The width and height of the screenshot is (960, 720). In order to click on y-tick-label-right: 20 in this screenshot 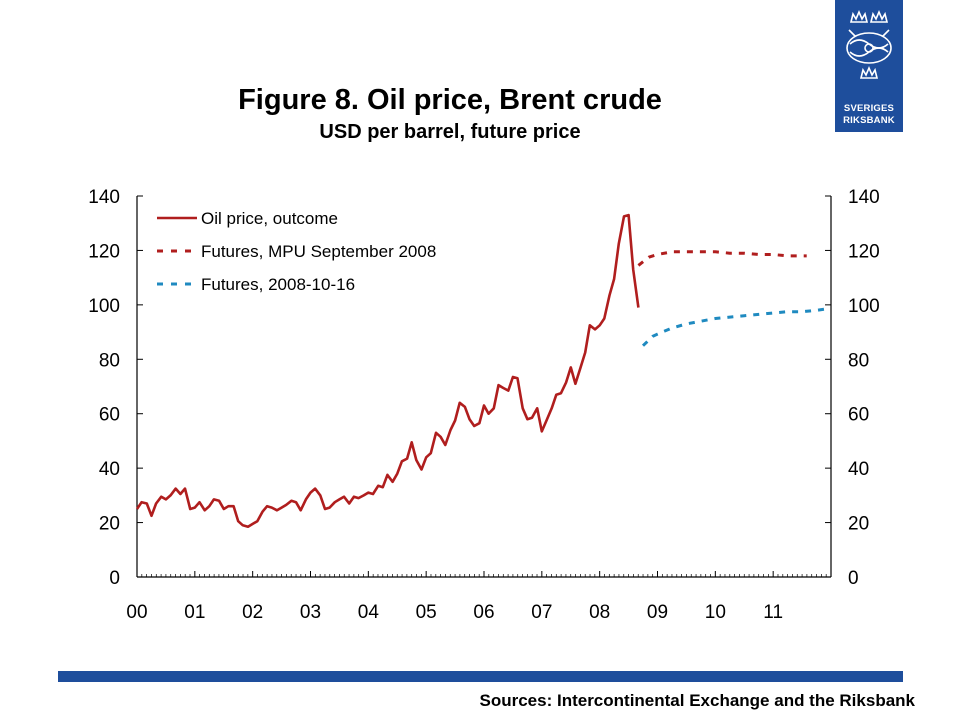, I will do `click(858, 524)`.